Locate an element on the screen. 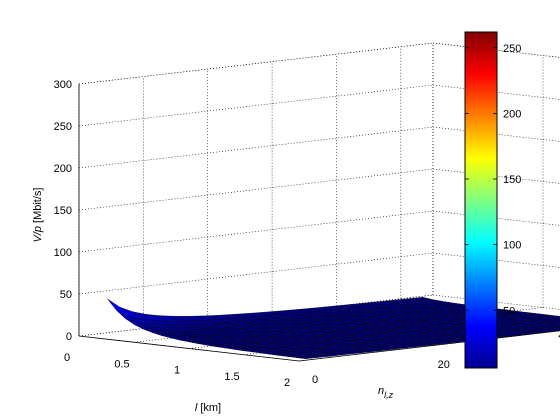 The image size is (560, 420). x-axis-label: l [km] is located at coordinates (208, 408).